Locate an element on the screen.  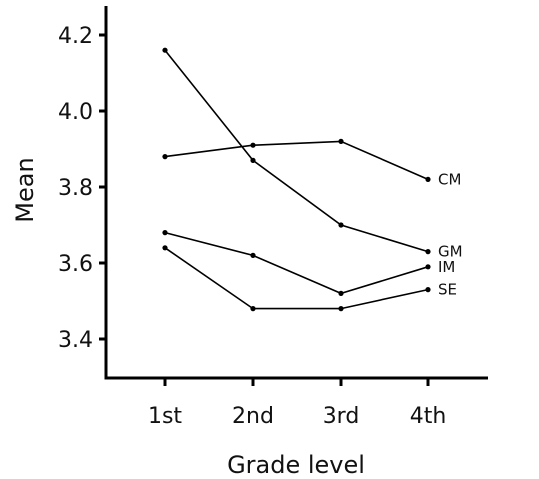
y-tick-label: 3.8 is located at coordinates (75, 188).